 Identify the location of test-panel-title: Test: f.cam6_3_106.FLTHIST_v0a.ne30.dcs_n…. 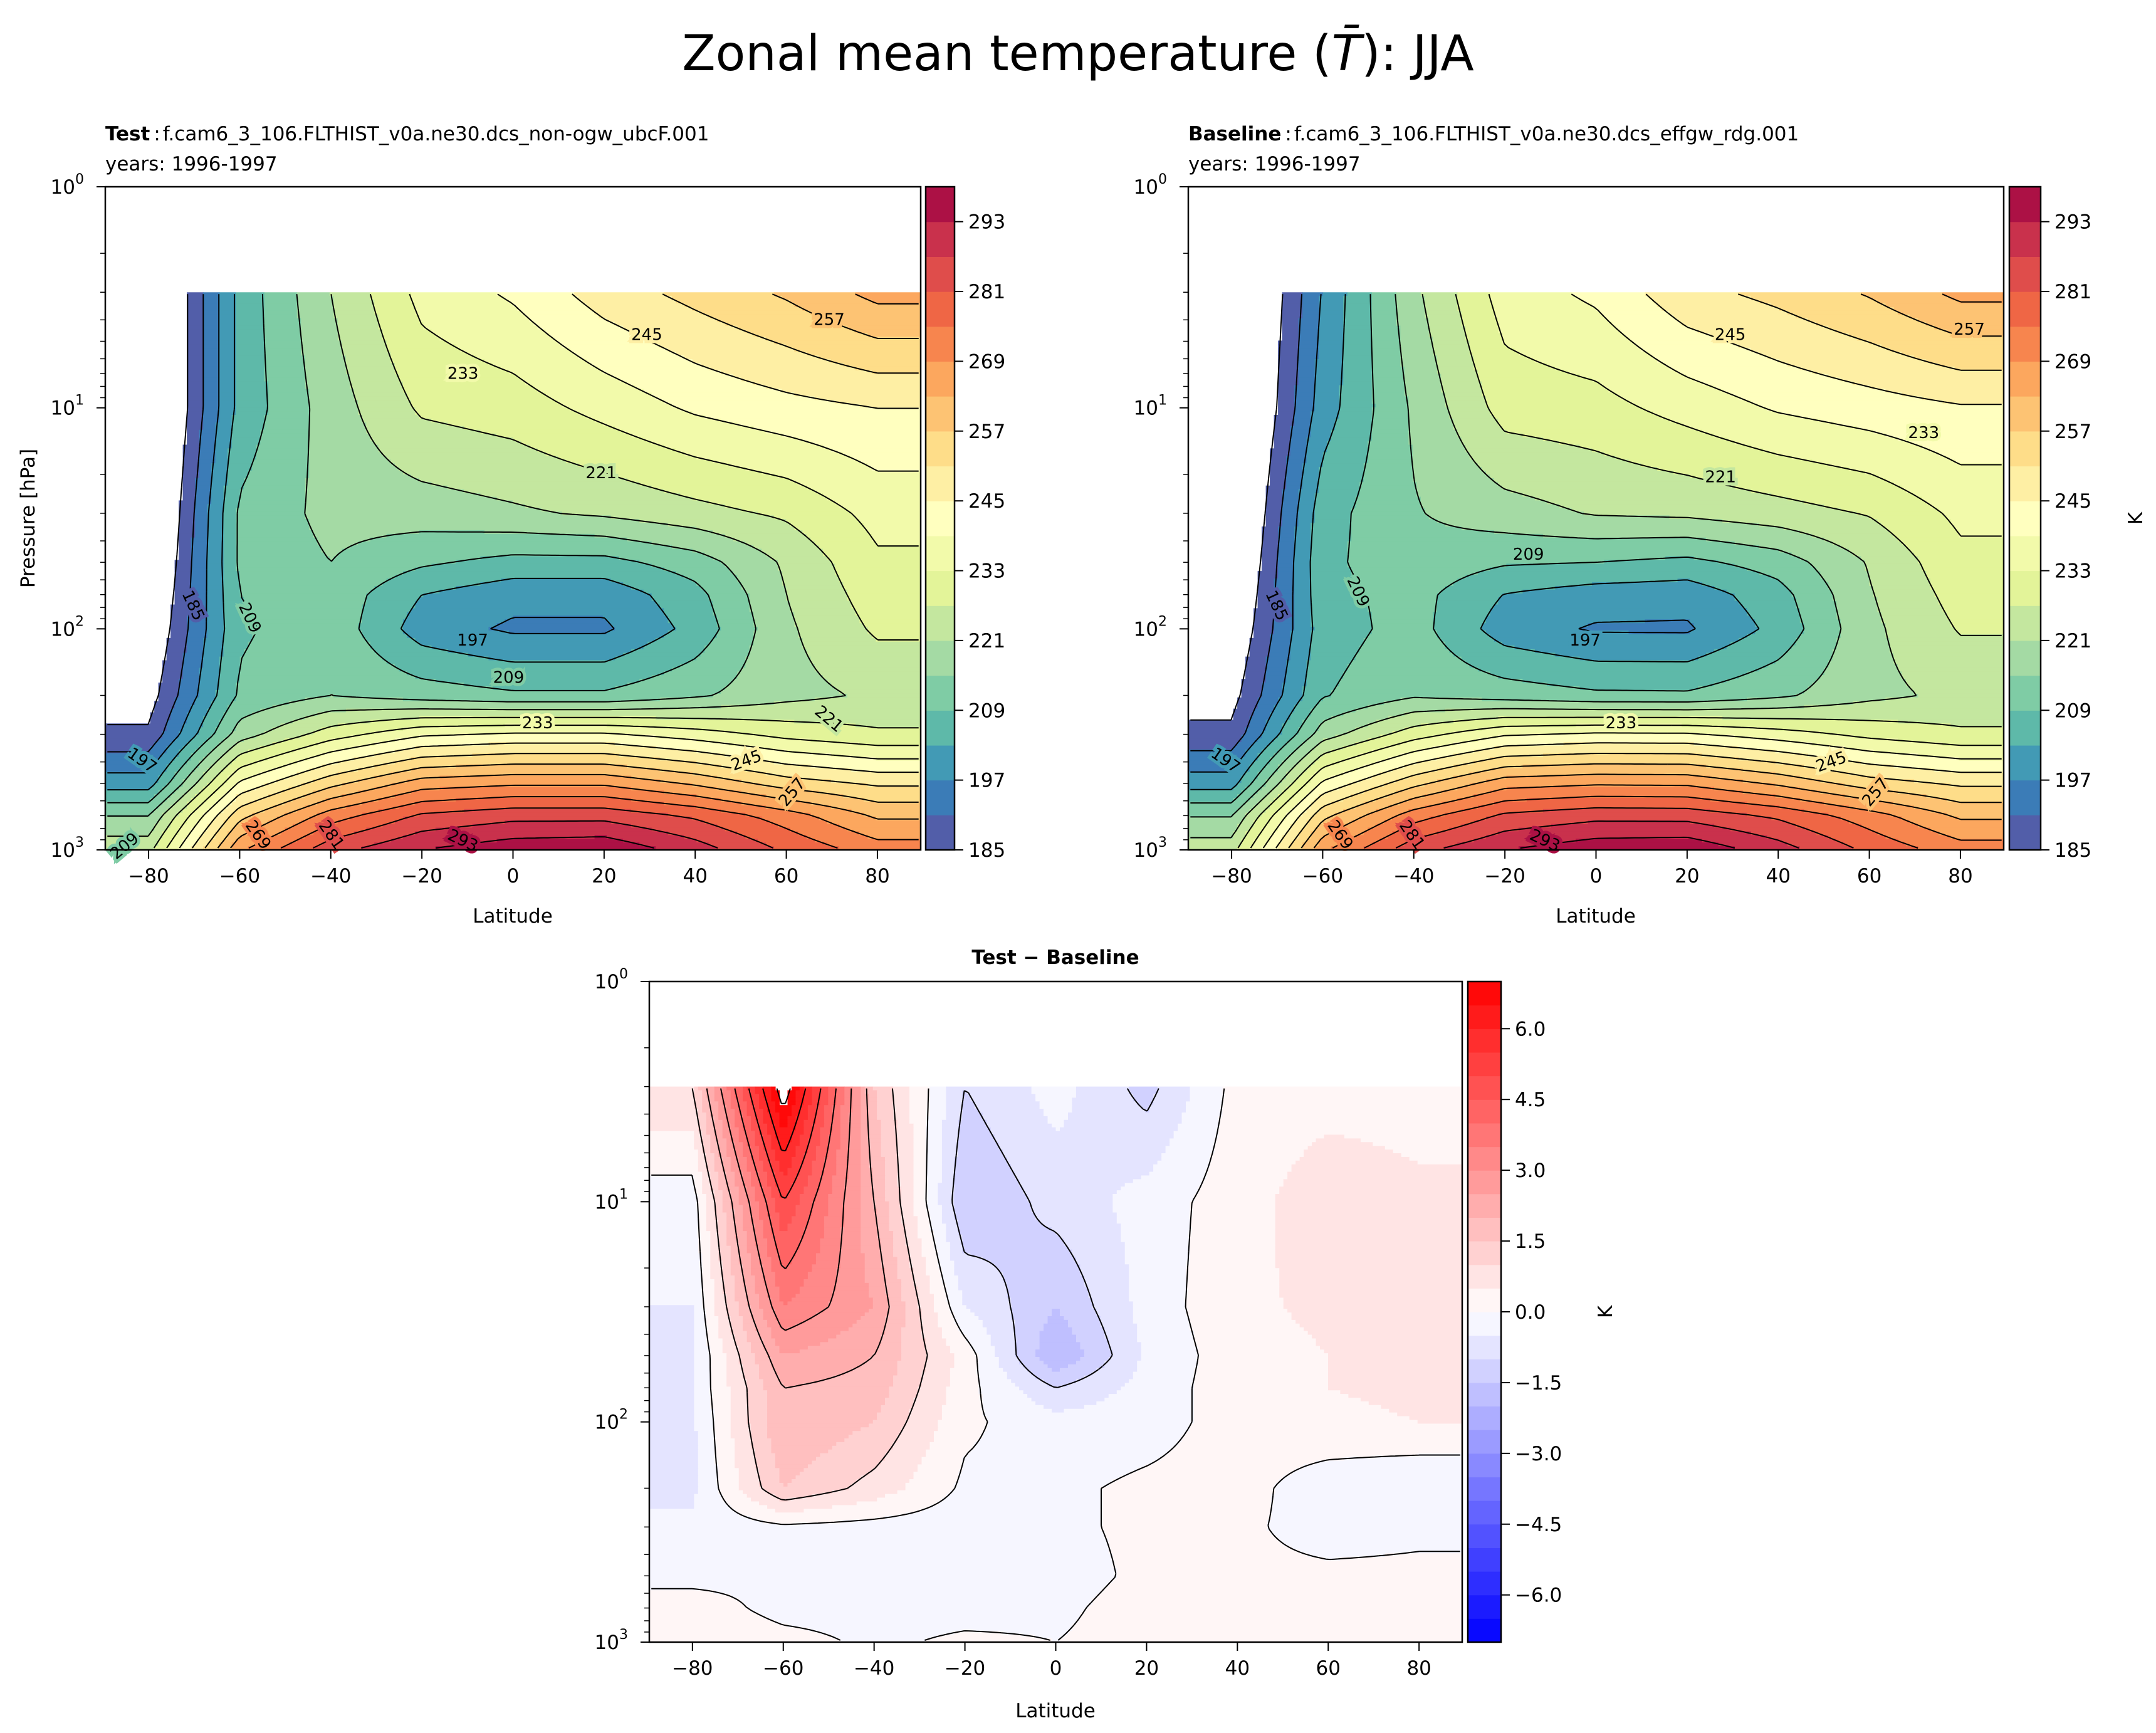
(407, 134).